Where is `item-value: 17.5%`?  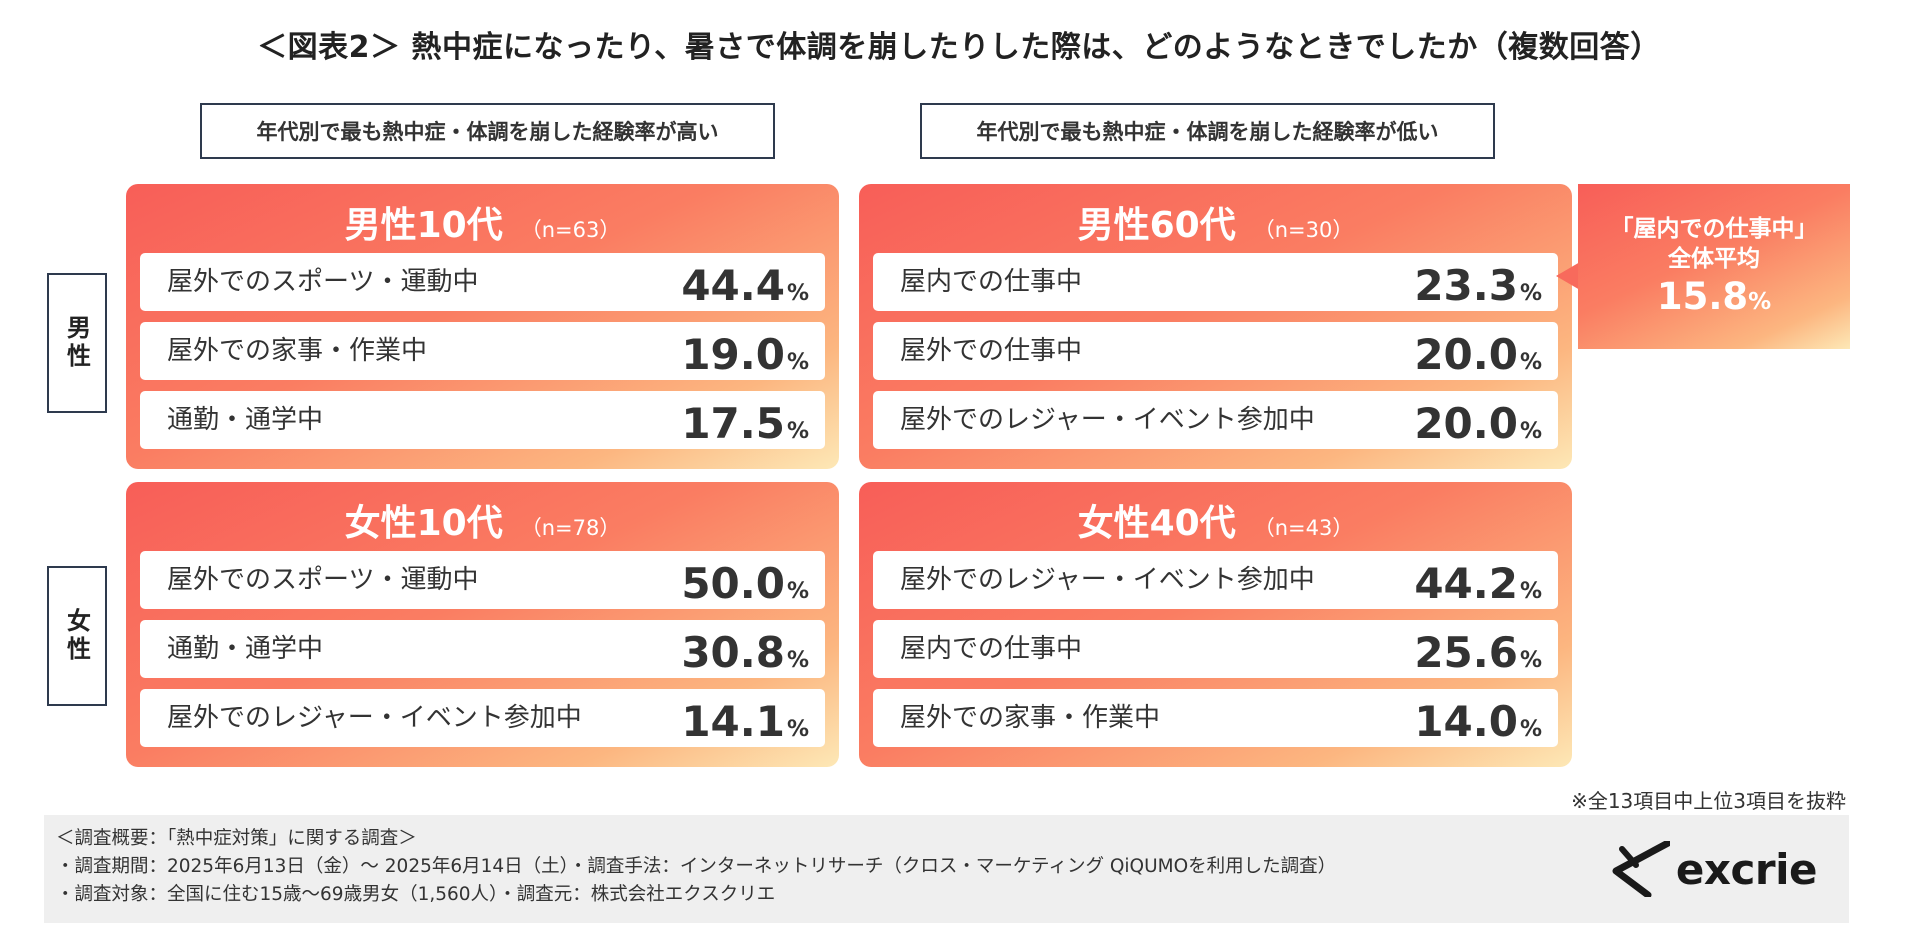
item-value: 17.5% is located at coordinates (745, 428).